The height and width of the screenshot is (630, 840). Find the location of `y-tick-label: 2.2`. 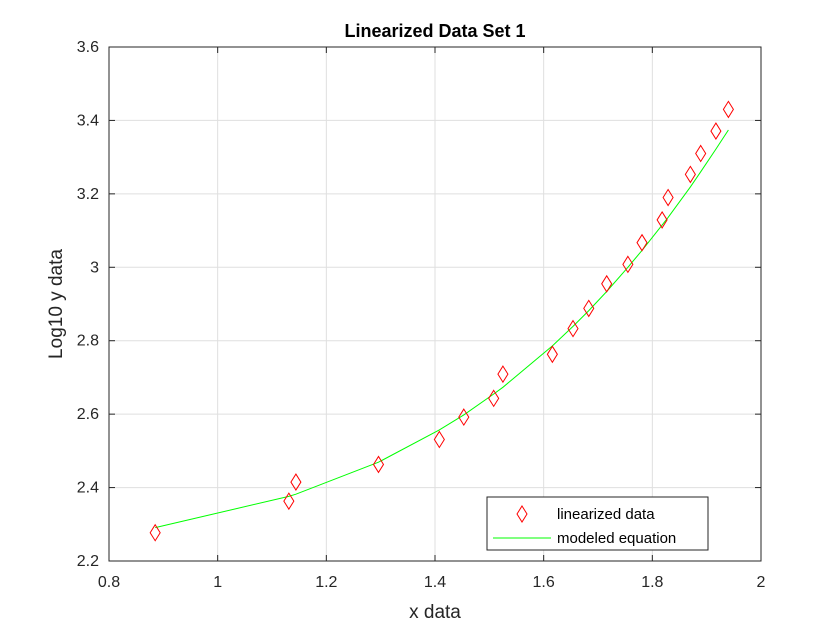

y-tick-label: 2.2 is located at coordinates (88, 561).